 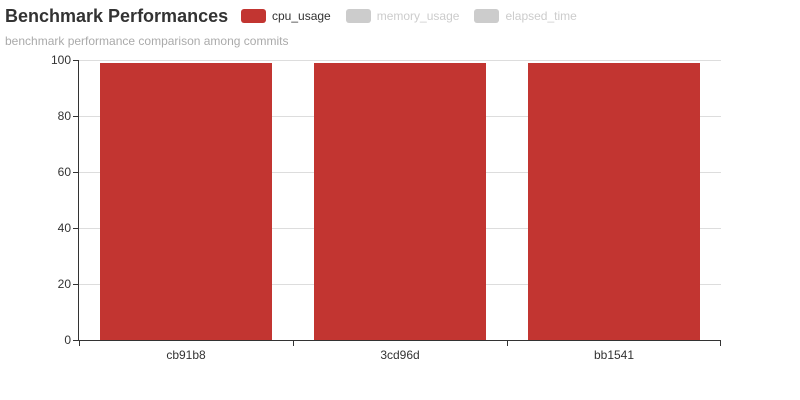 I want to click on legend-swatch-cpu-usage, so click(x=253, y=16).